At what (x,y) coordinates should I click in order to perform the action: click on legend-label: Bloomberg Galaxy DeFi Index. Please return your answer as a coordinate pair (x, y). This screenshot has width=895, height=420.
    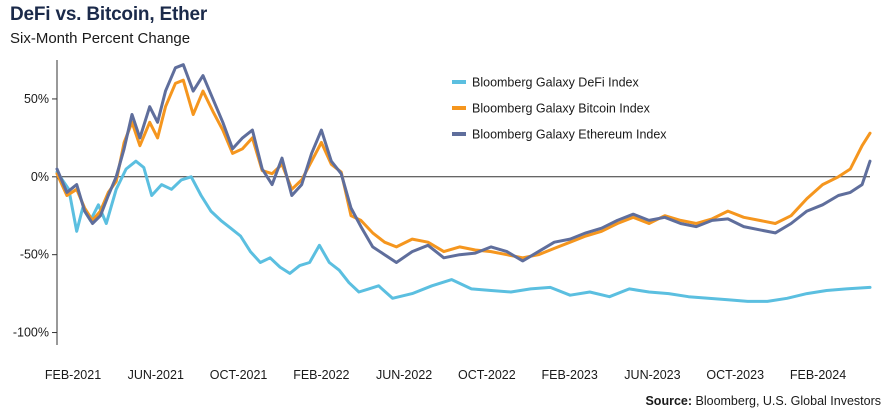
    Looking at the image, I should click on (555, 83).